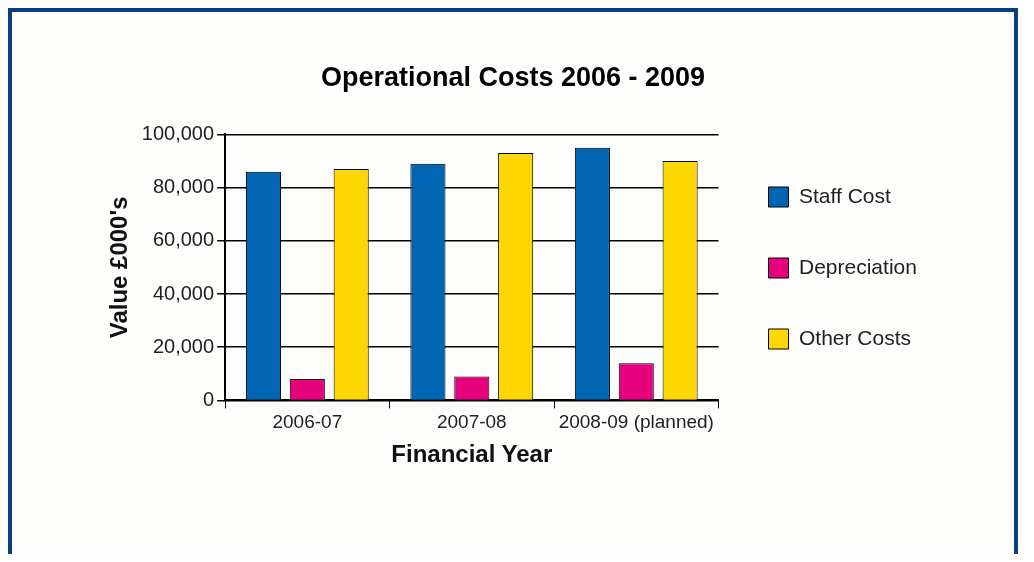 The height and width of the screenshot is (562, 1034). What do you see at coordinates (307, 422) in the screenshot?
I see `x-tick-label: 2006-07` at bounding box center [307, 422].